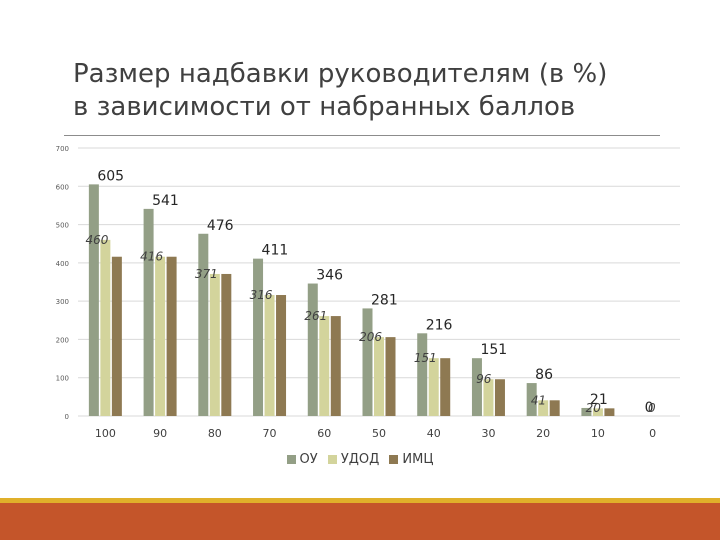  I want to click on legend-item-udod: УДОД, so click(353, 459).